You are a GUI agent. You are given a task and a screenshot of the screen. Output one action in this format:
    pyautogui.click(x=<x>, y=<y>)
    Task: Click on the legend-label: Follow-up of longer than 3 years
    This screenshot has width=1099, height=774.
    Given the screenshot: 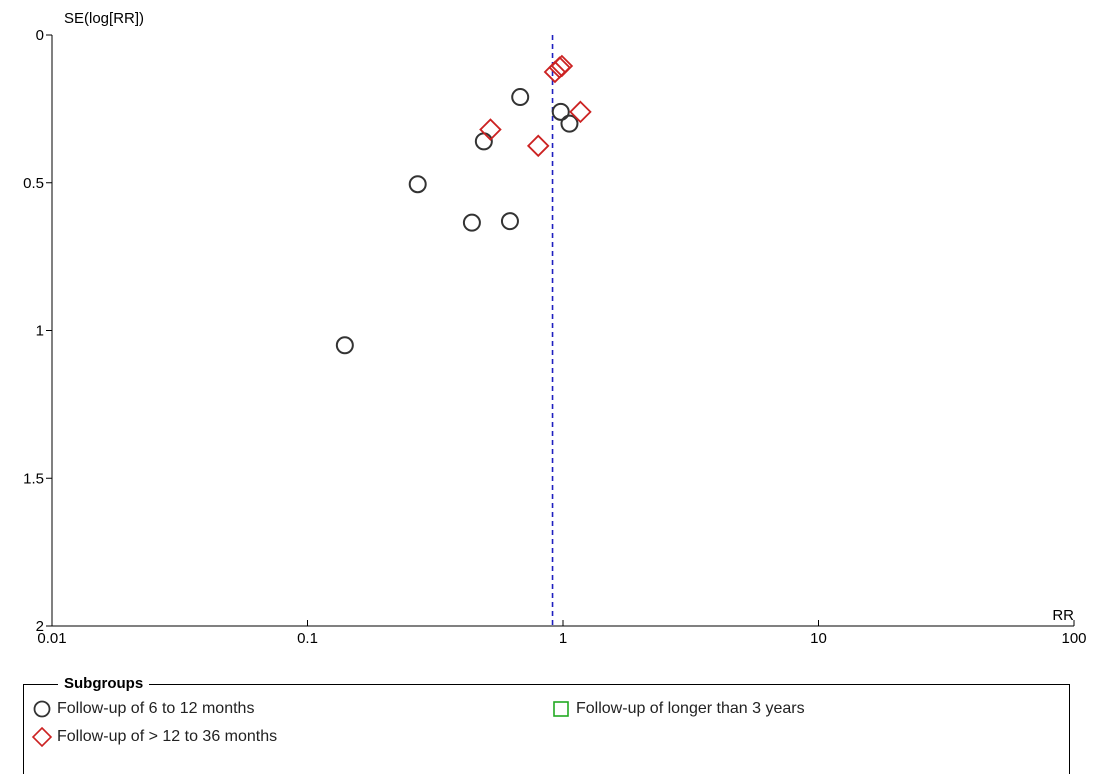 What is the action you would take?
    pyautogui.click(x=690, y=708)
    